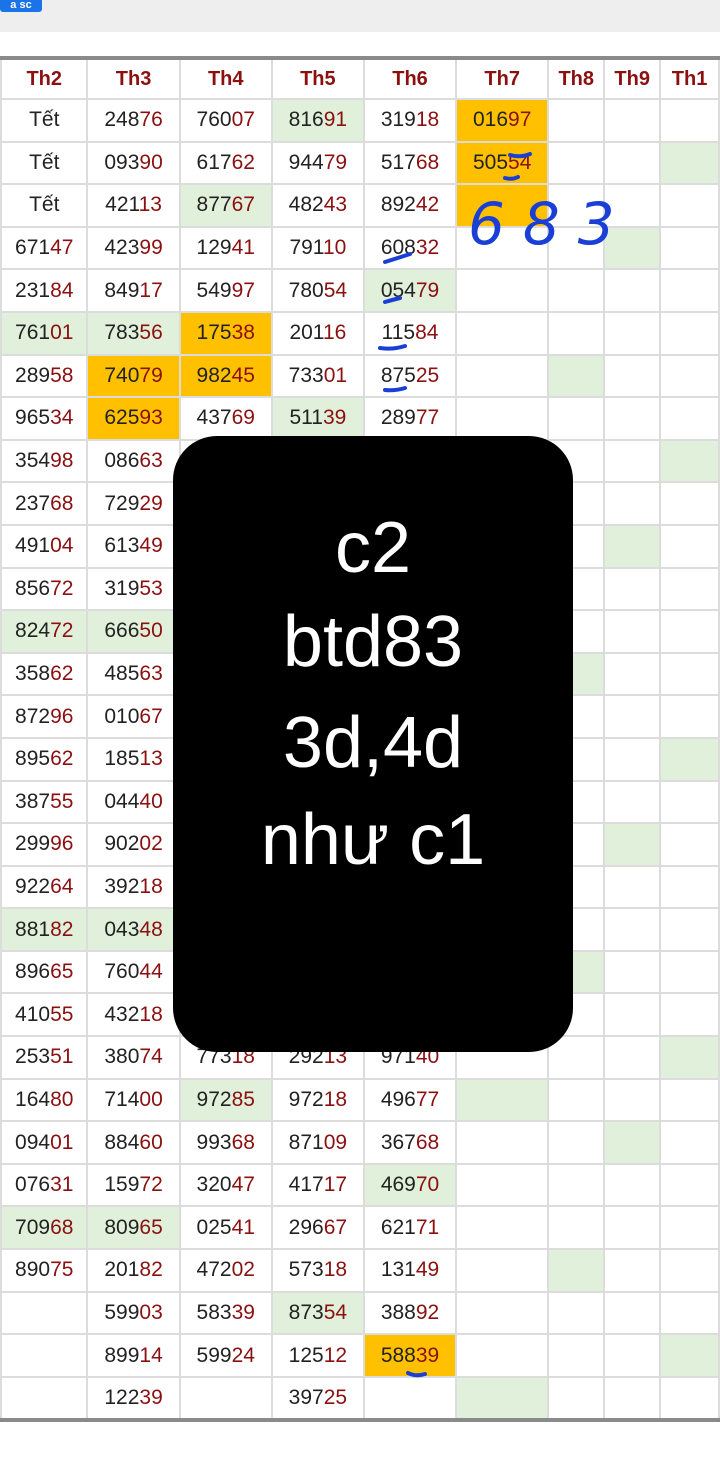 This screenshot has height=1458, width=720. I want to click on table-row: 28958 74079 98245 73301 87525, so click(360, 376).